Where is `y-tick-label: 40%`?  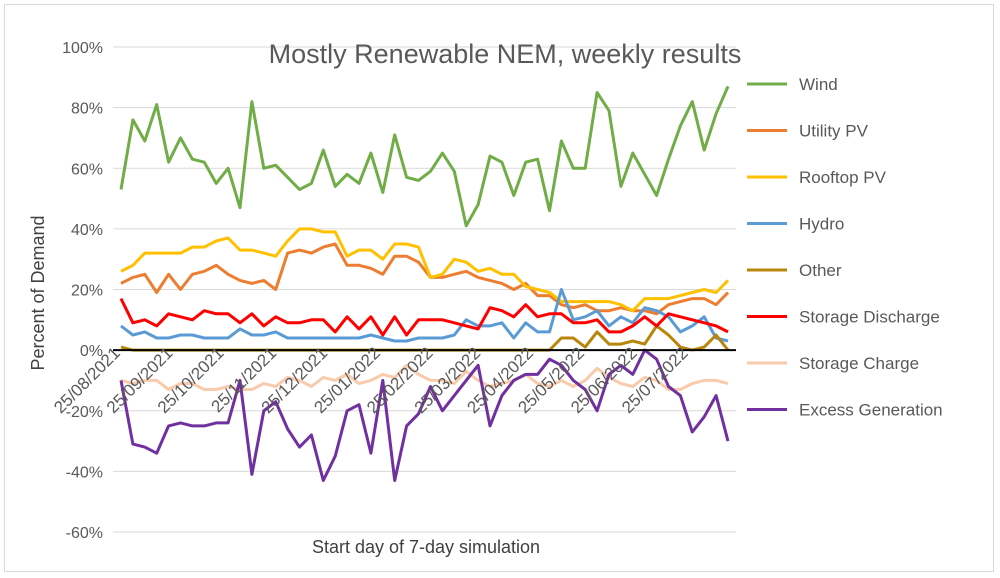
y-tick-label: 40% is located at coordinates (87, 230).